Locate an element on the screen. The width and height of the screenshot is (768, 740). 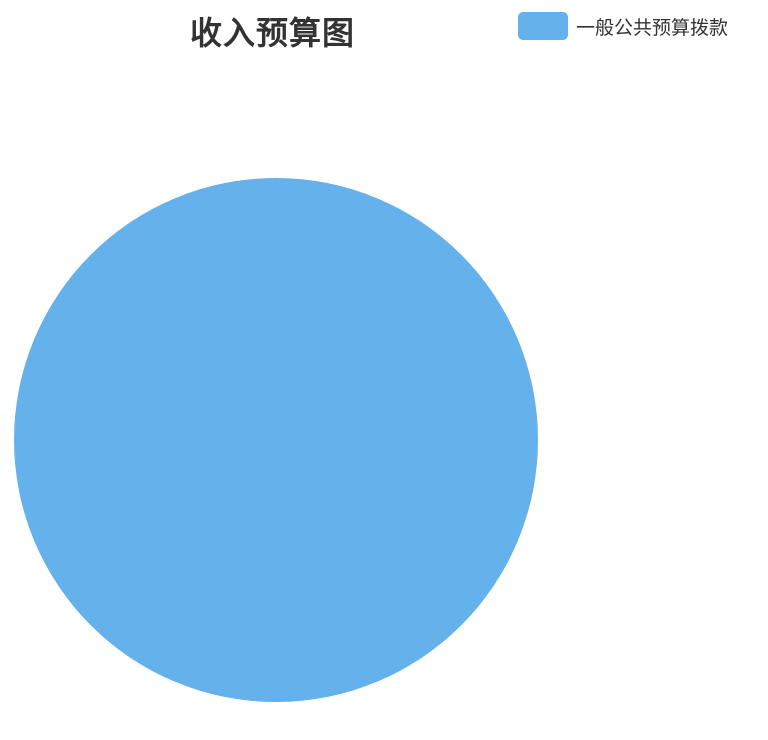
legend: 一般公共预算拨款 is located at coordinates (623, 26).